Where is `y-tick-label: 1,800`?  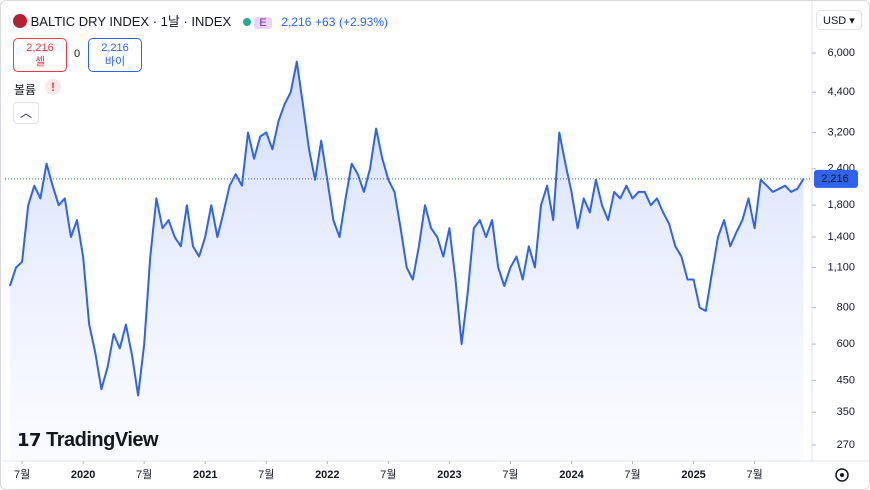 y-tick-label: 1,800 is located at coordinates (841, 205).